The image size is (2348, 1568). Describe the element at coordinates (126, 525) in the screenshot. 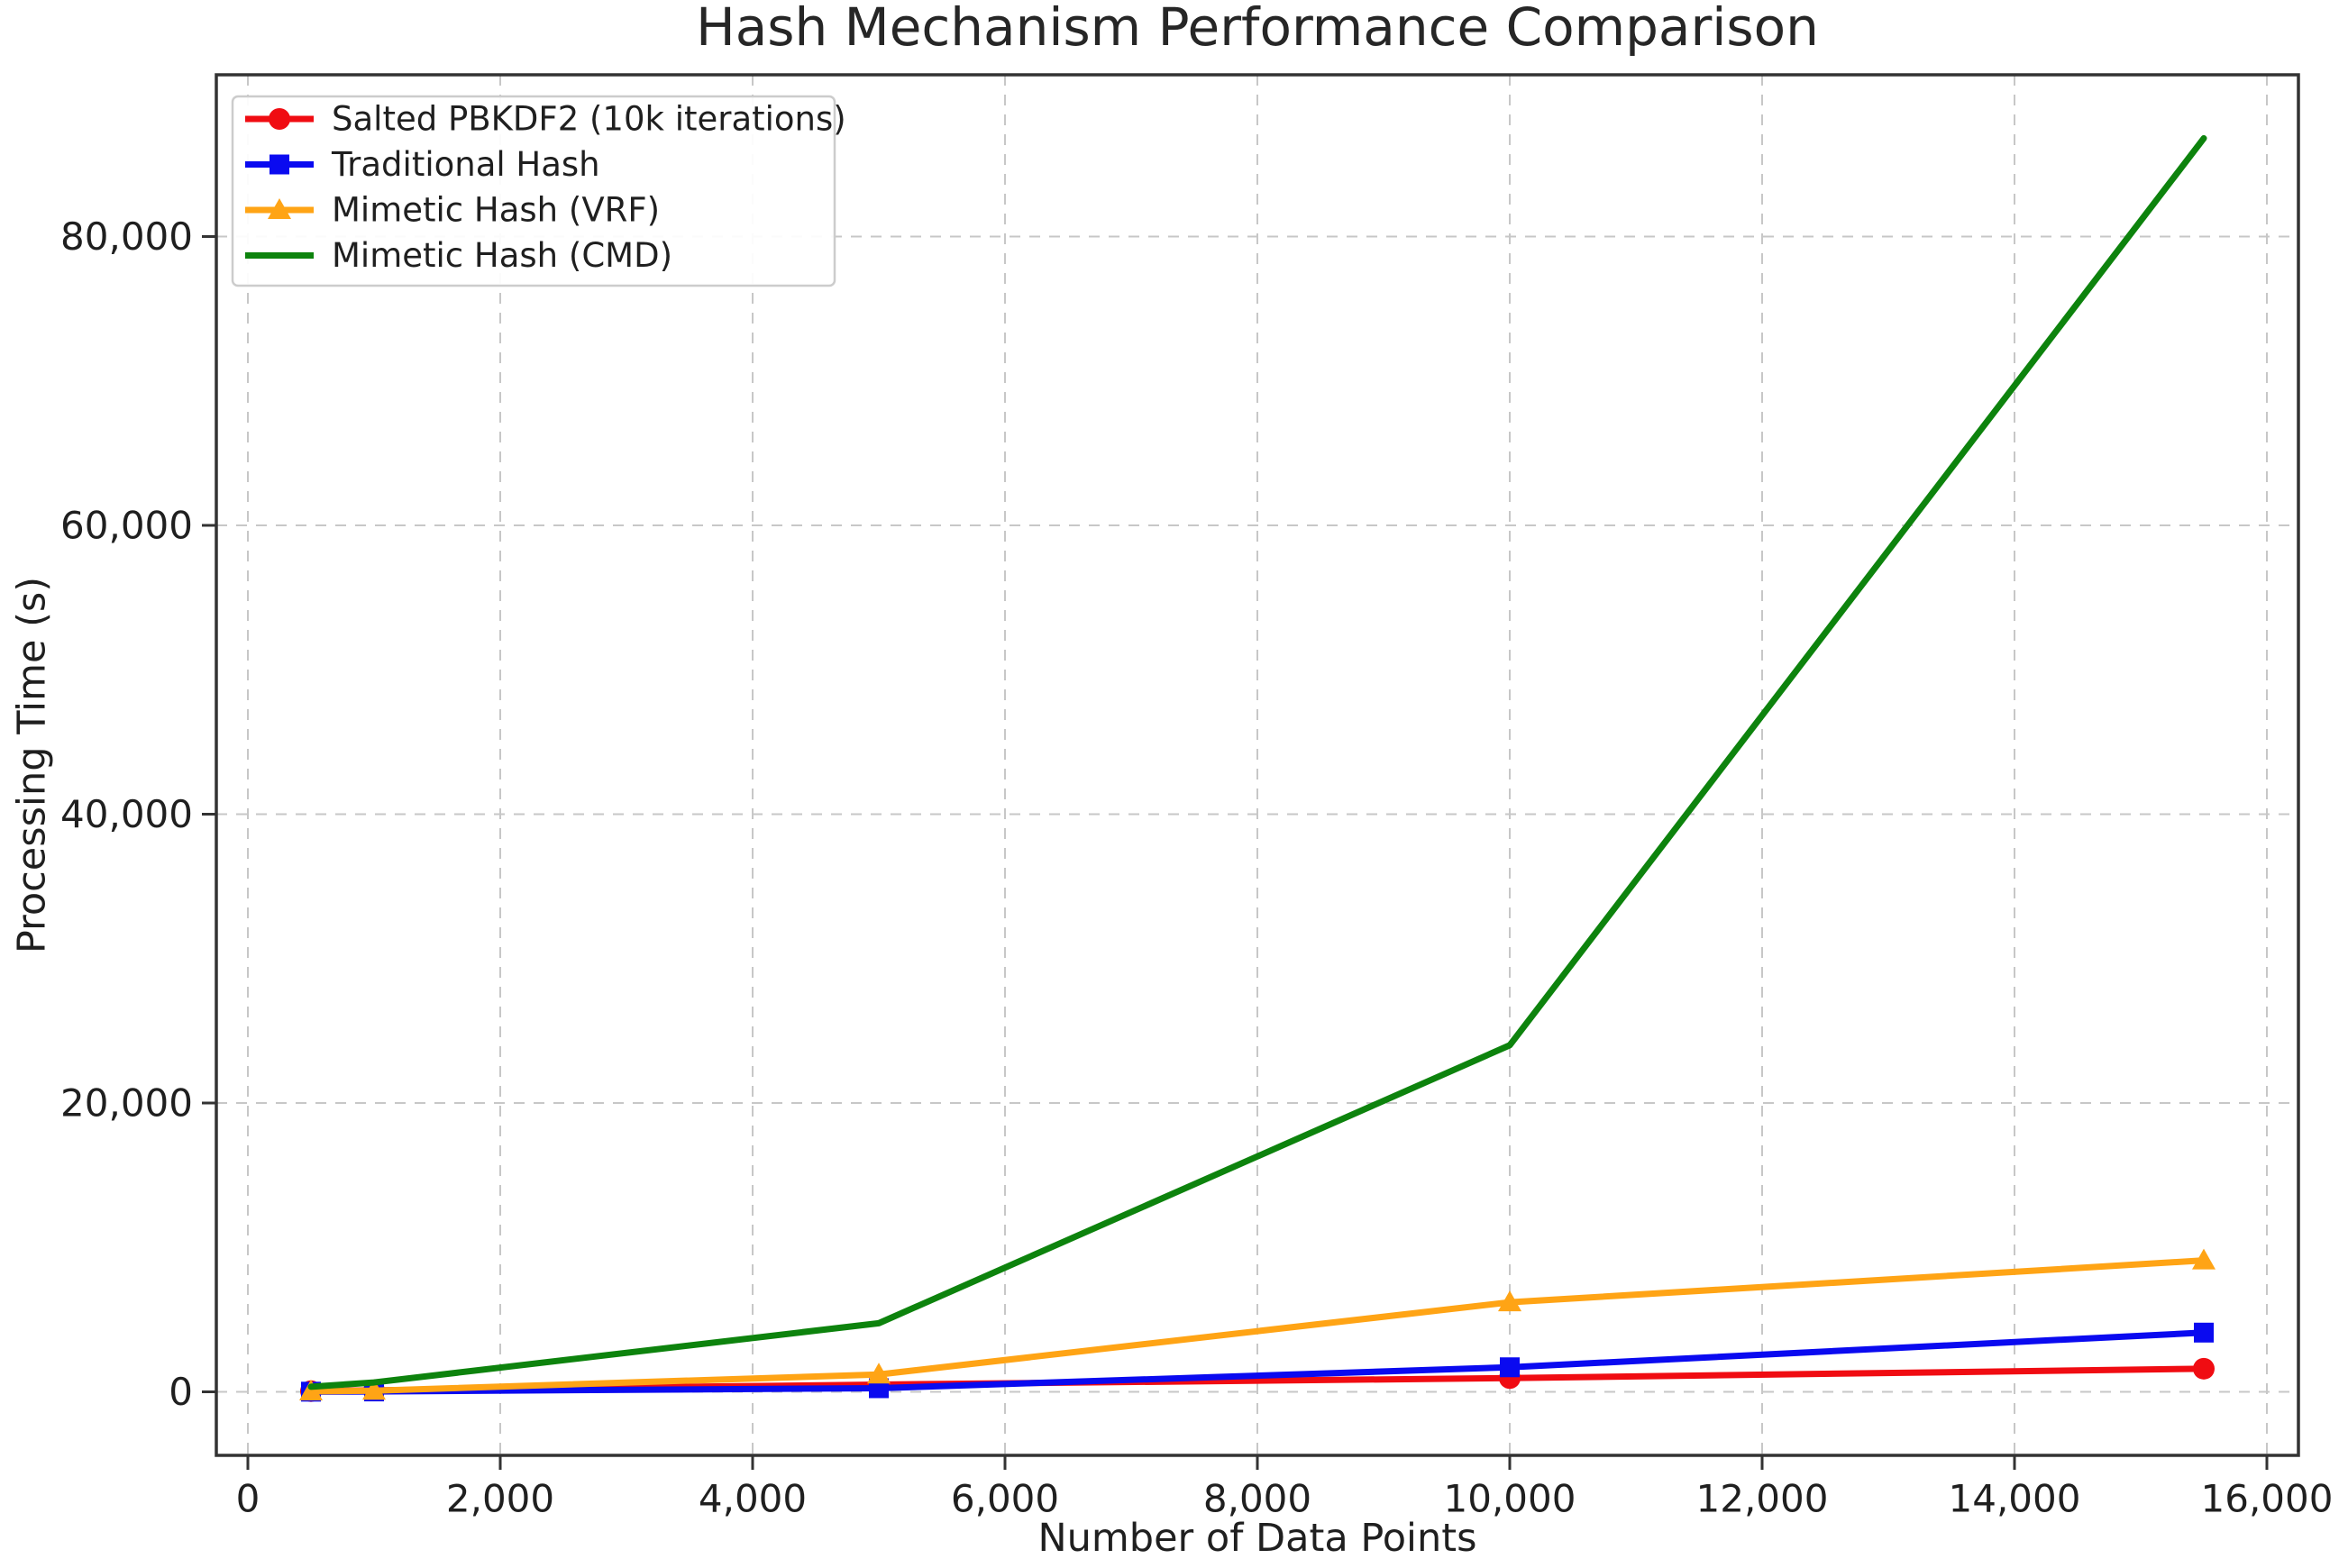

I see `y-tick-label: 60,000` at that location.